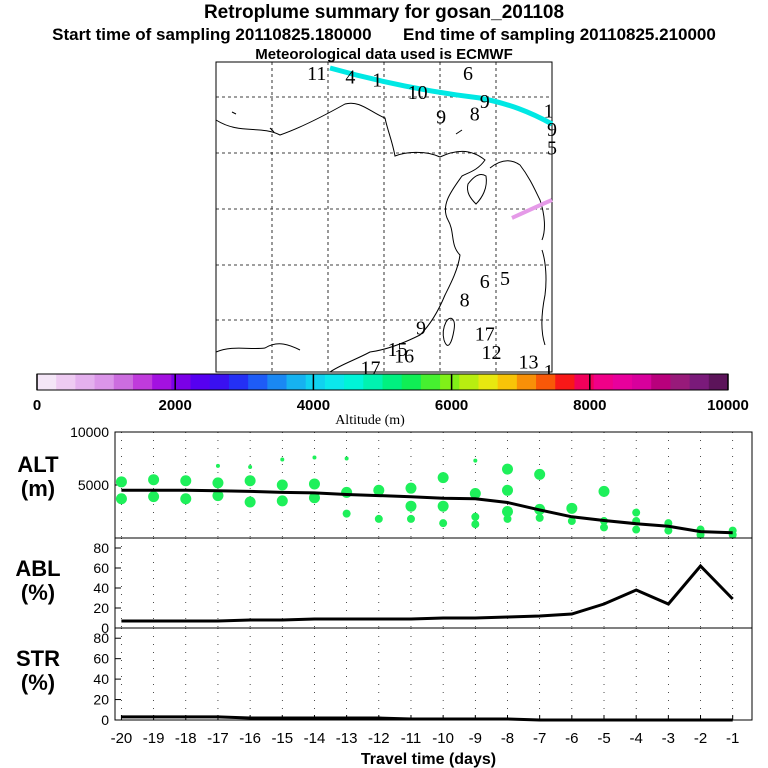  What do you see at coordinates (475, 738) in the screenshot?
I see `x-tick-label: -9` at bounding box center [475, 738].